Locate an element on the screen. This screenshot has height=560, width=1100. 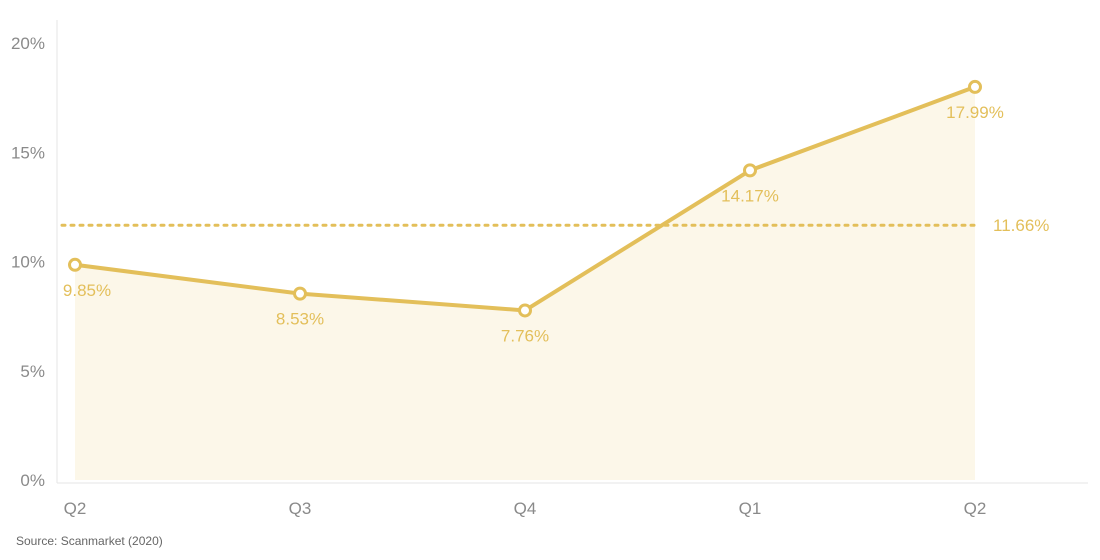
x-axis-ticks: Q2 Q3 Q4 Q1 Q2 is located at coordinates (525, 508).